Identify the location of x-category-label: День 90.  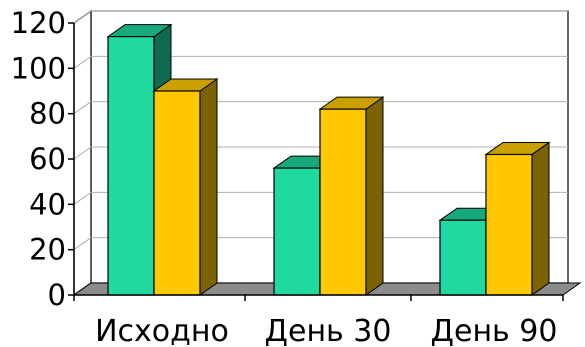
(494, 330).